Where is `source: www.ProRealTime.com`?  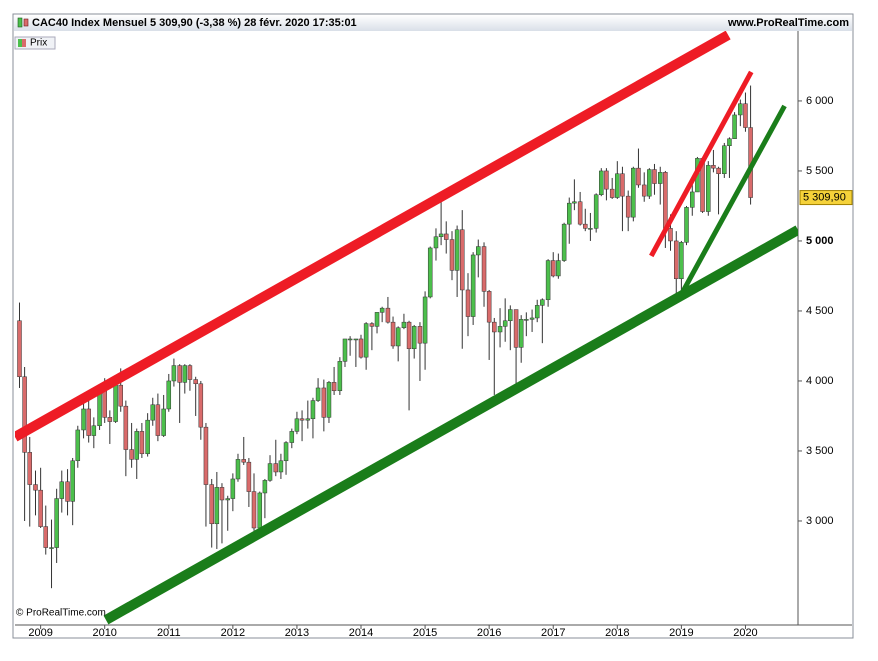 source: www.ProRealTime.com is located at coordinates (788, 23).